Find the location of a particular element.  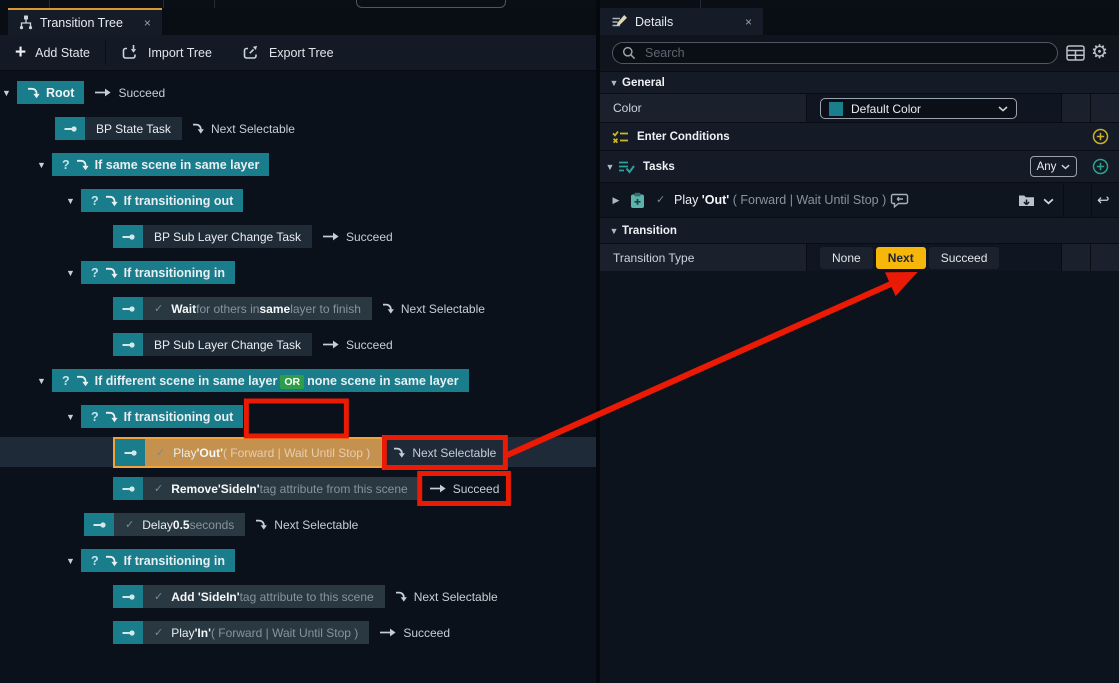

state-title: If transitioning out is located at coordinates (179, 417).